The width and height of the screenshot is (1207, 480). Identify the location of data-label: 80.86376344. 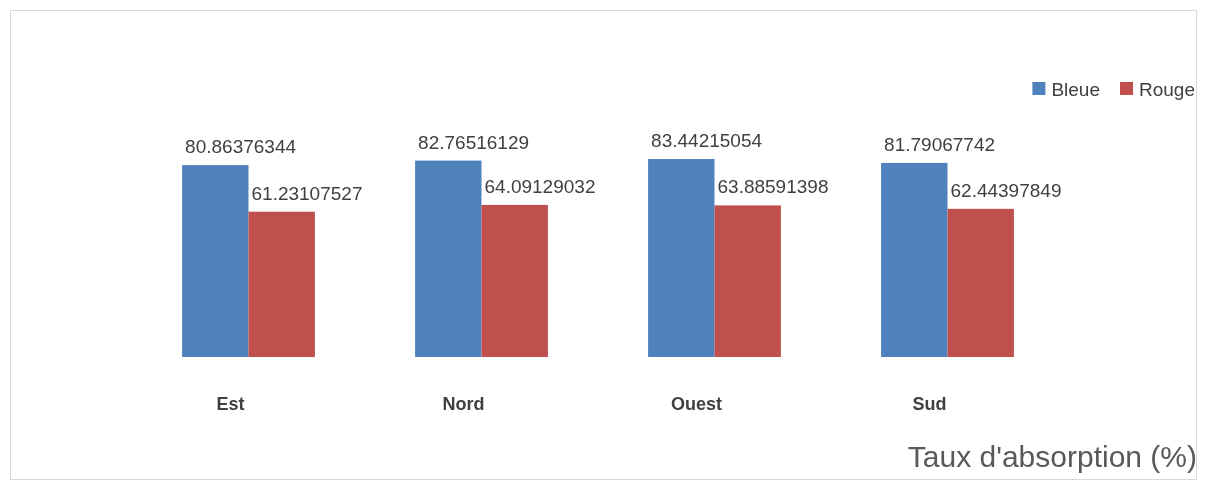
(241, 147).